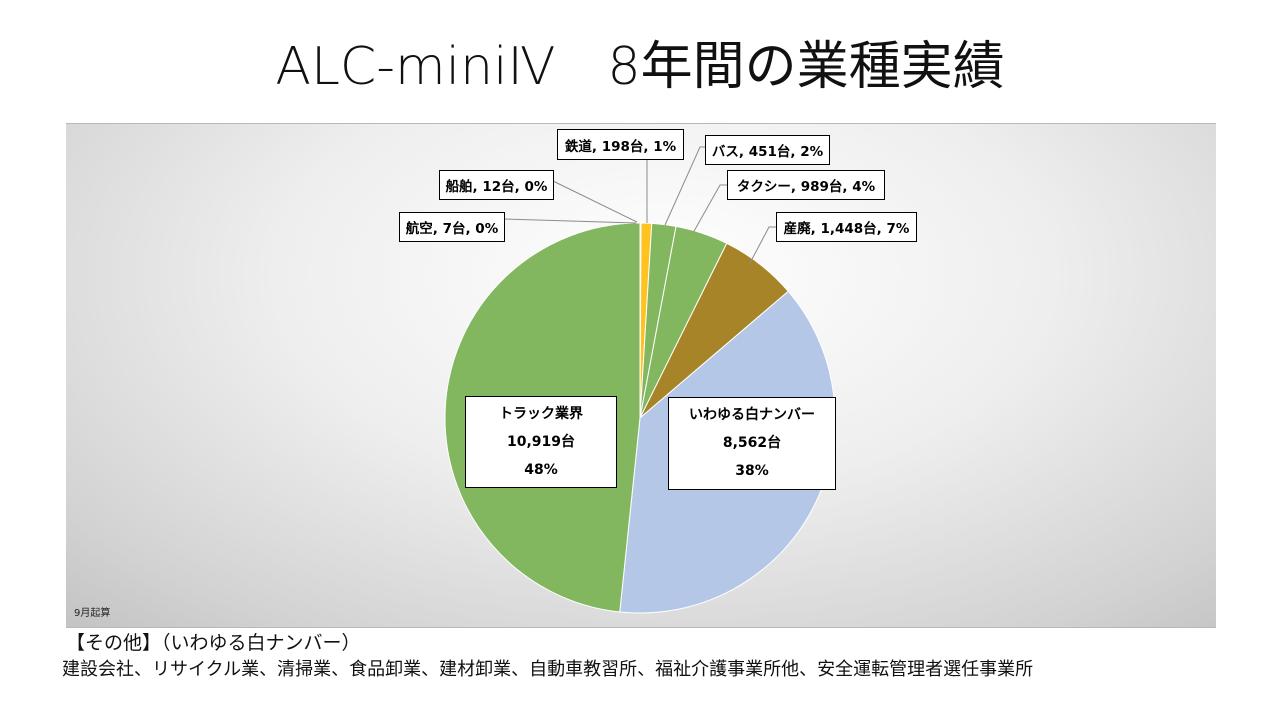 The image size is (1280, 720). I want to click on chart-title: ALC-miniⅣ 8年間の業種実績, so click(640, 67).